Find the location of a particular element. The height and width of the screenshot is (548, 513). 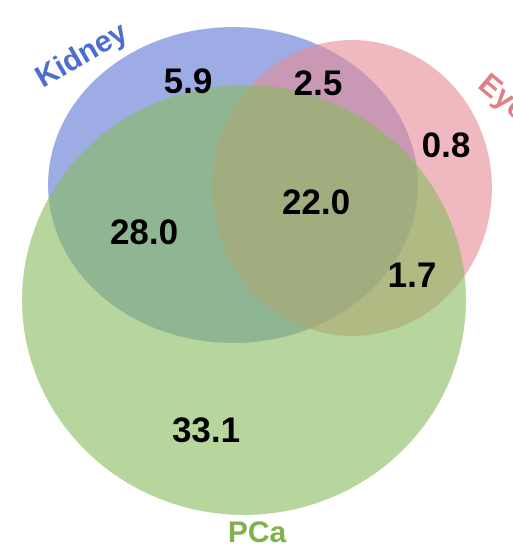

region-eye-pca-value: 1.7 is located at coordinates (412, 275).